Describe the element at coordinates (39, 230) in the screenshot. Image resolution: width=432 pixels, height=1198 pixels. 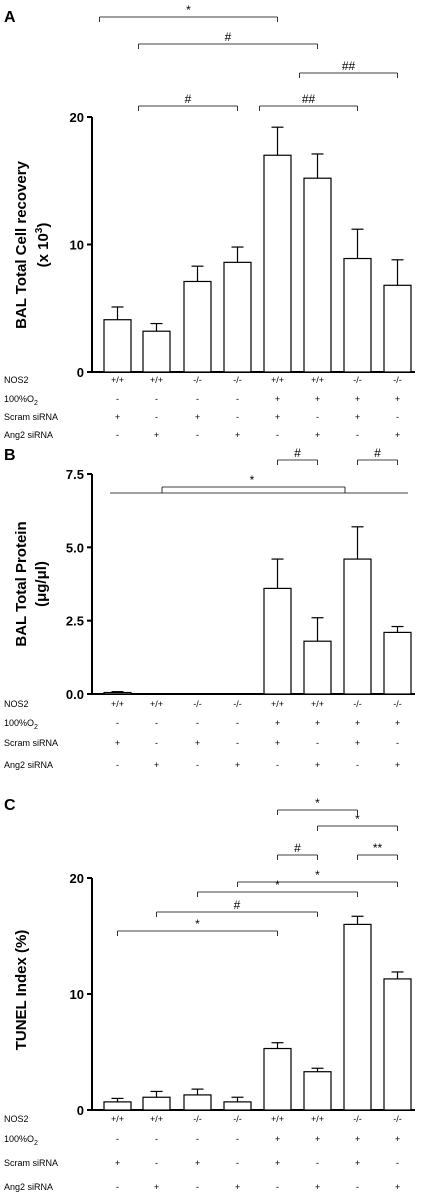
I see `y-axis-unit-exponent: 3` at that location.